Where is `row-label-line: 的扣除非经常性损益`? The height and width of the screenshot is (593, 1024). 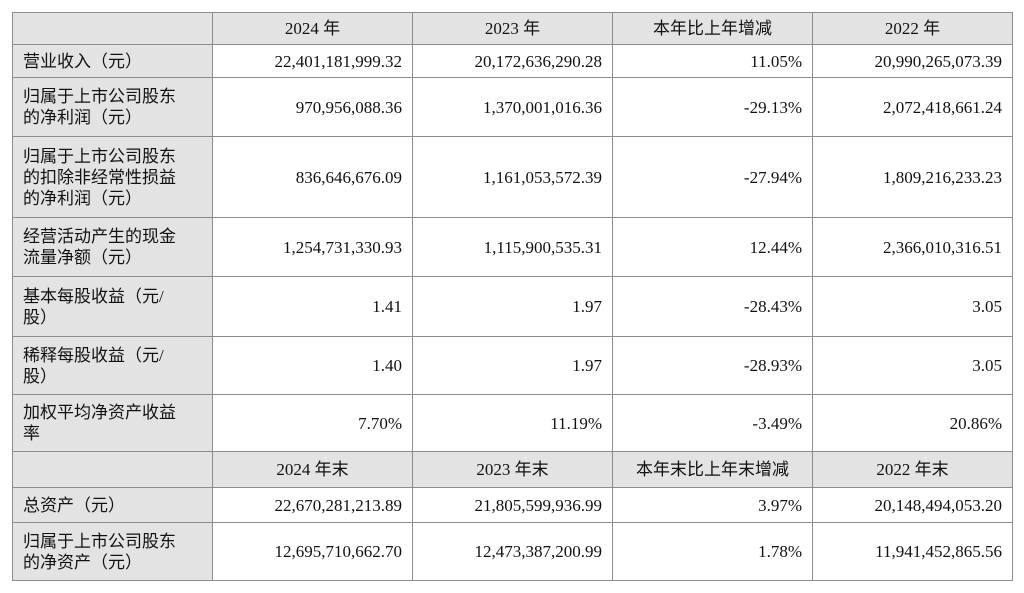 row-label-line: 的扣除非经常性损益 is located at coordinates (99, 177).